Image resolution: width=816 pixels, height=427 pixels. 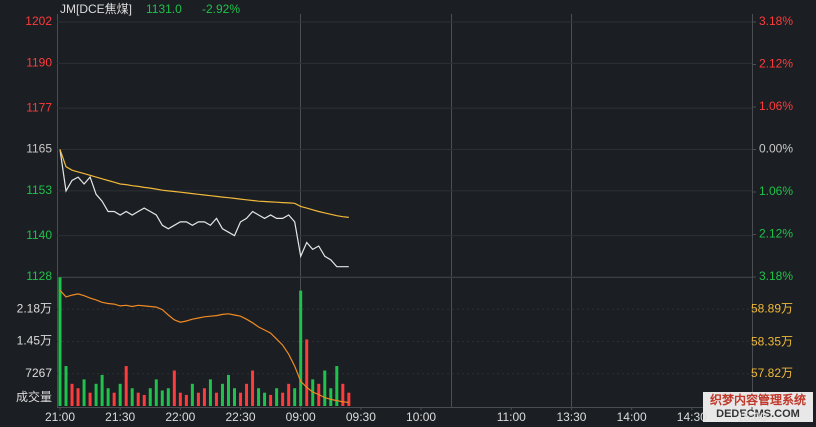 I want to click on watermark: DEDECMS.COM, so click(x=758, y=414).